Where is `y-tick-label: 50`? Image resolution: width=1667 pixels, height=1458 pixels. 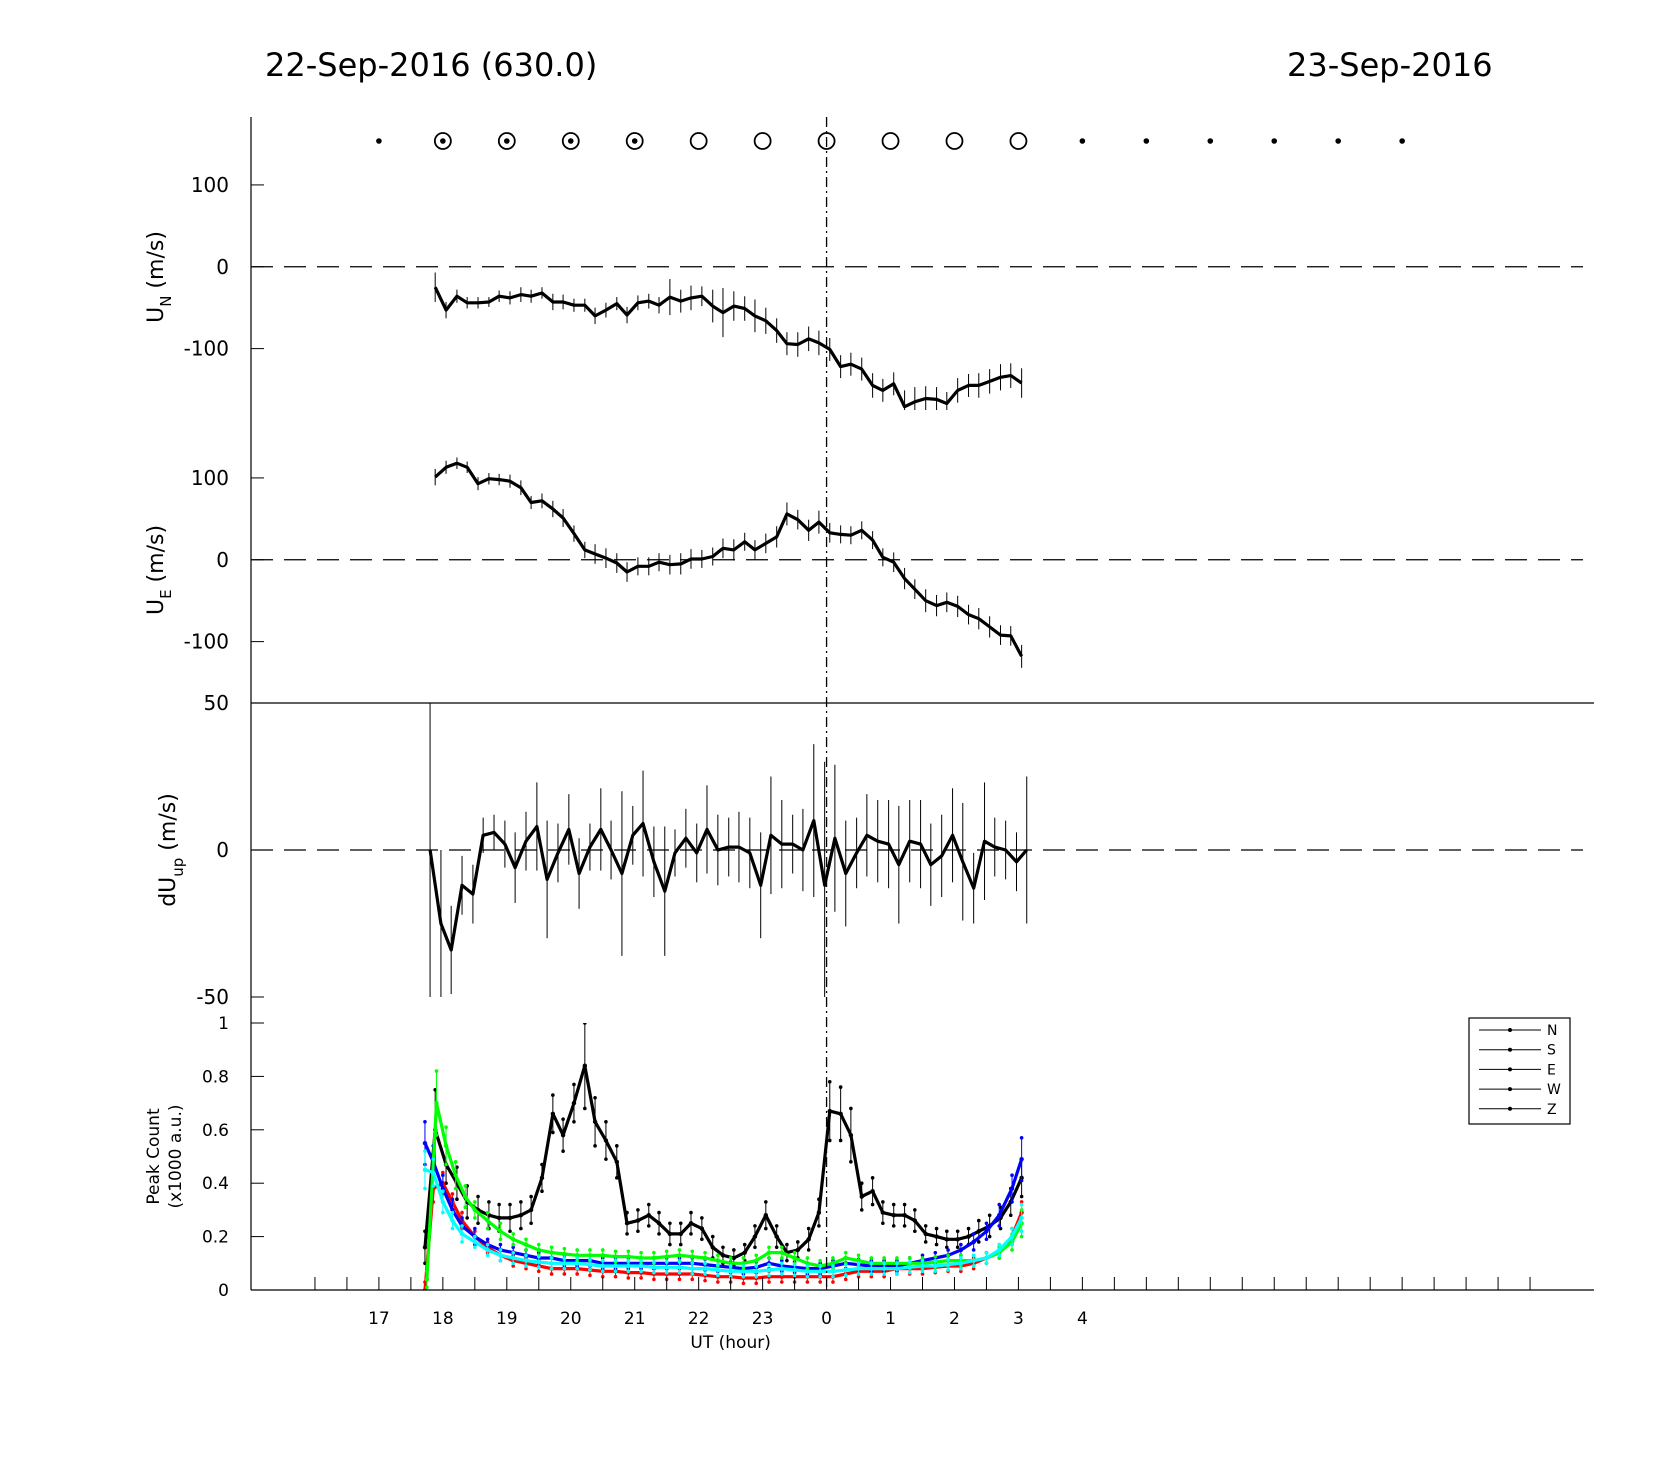 y-tick-label: 50 is located at coordinates (216, 703).